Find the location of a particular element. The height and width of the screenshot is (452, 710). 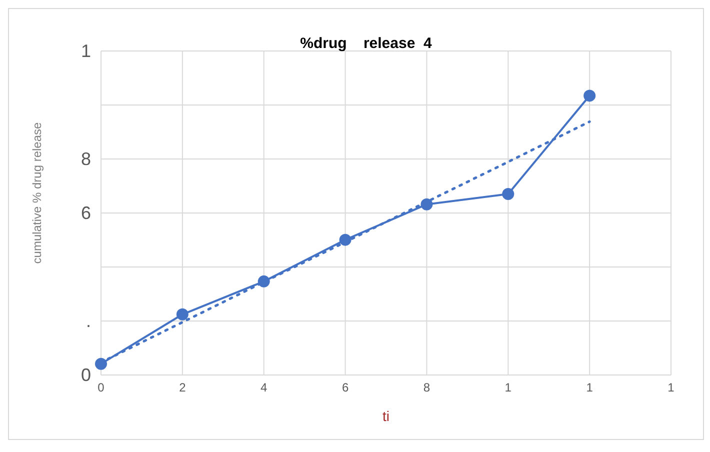

text: 1 is located at coordinates (85, 51).